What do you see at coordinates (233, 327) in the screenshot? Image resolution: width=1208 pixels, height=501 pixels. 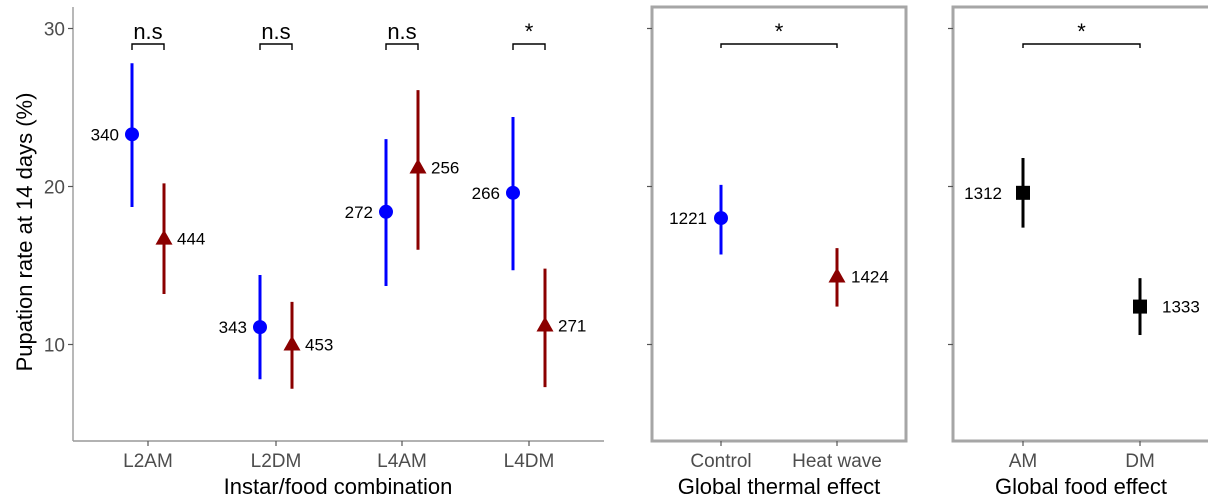 I see `data-label: 343` at bounding box center [233, 327].